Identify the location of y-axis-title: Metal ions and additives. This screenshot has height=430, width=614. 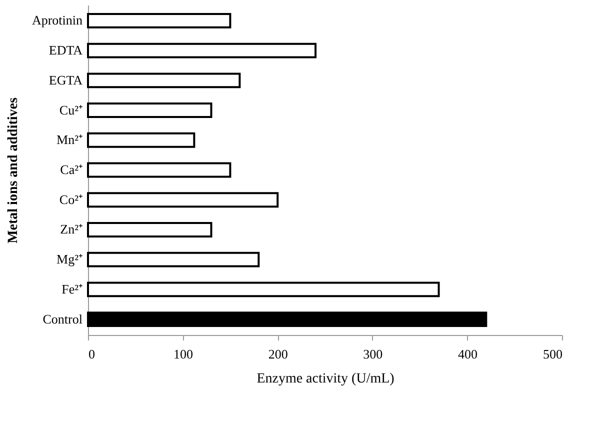
(13, 170).